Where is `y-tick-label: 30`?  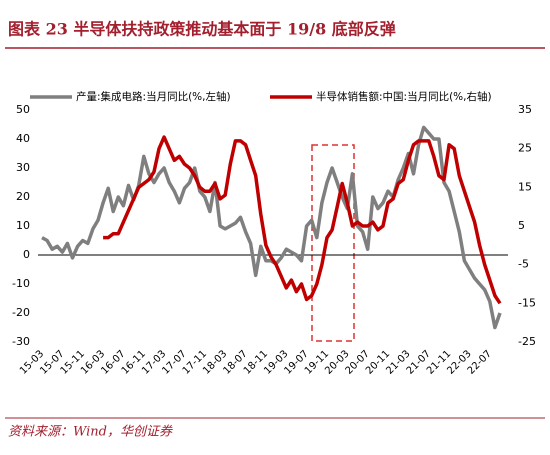 y-tick-label: 30 is located at coordinates (23, 167).